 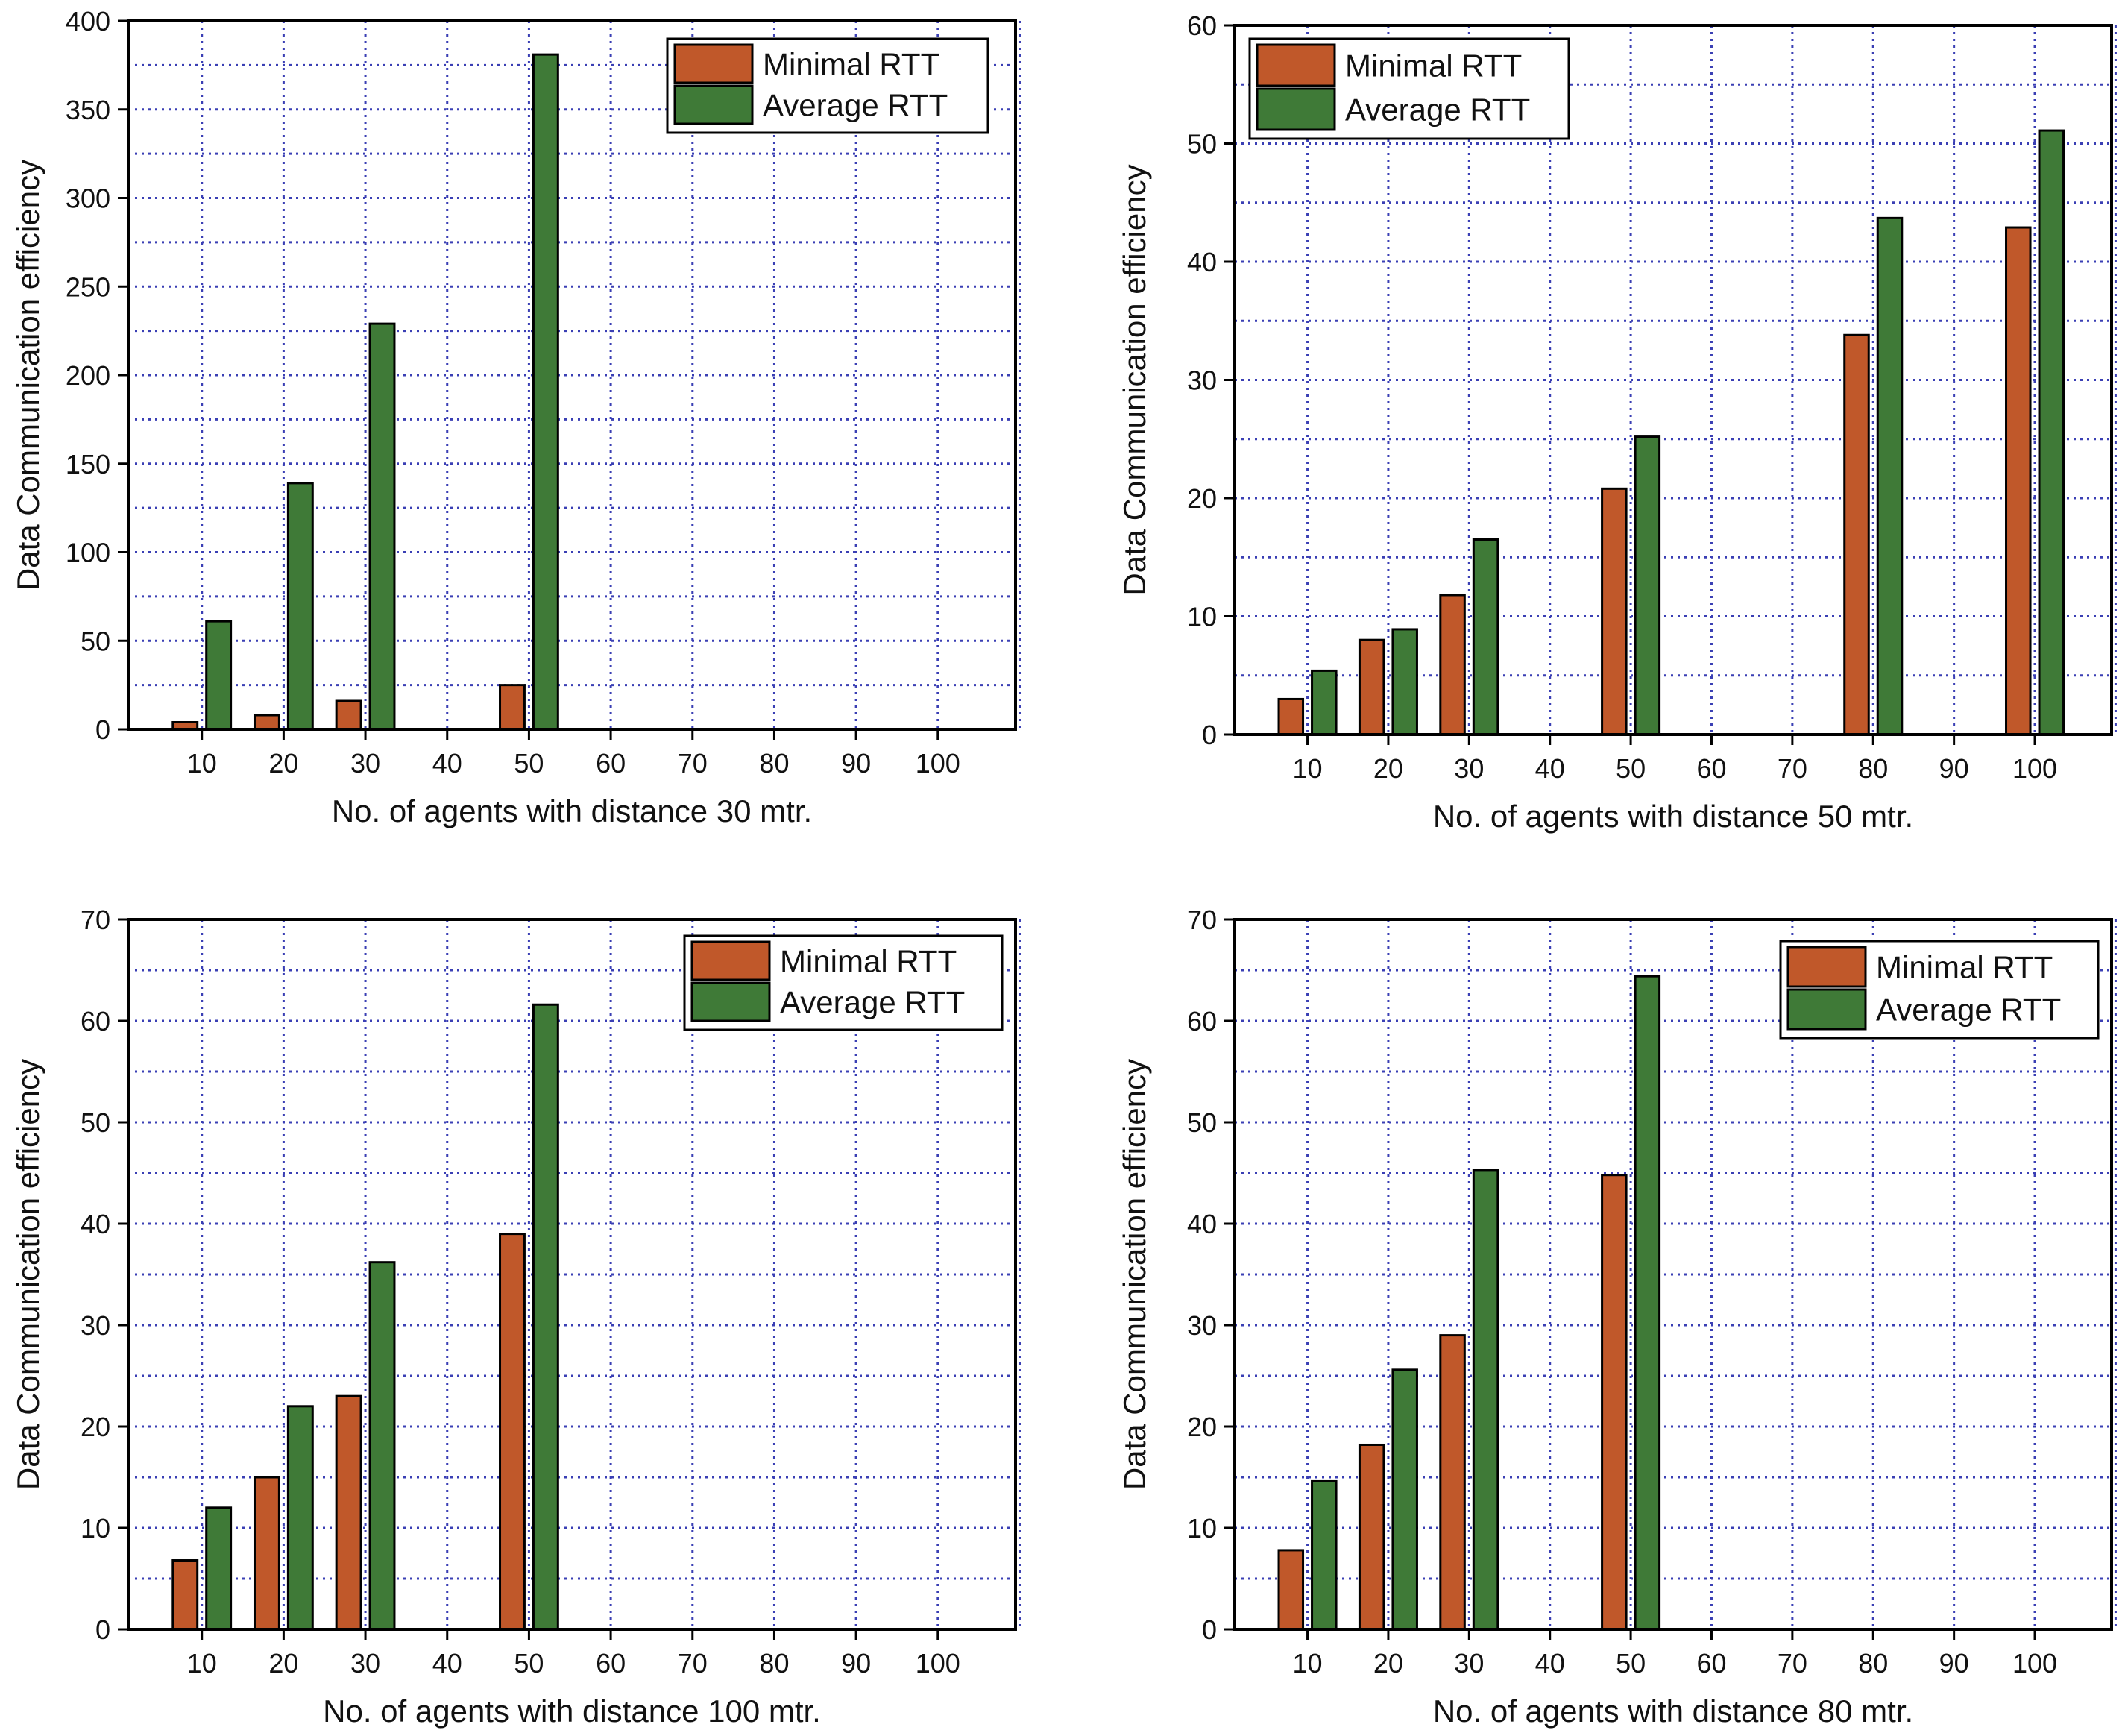 I want to click on y-tick-label: 250, so click(x=88, y=287).